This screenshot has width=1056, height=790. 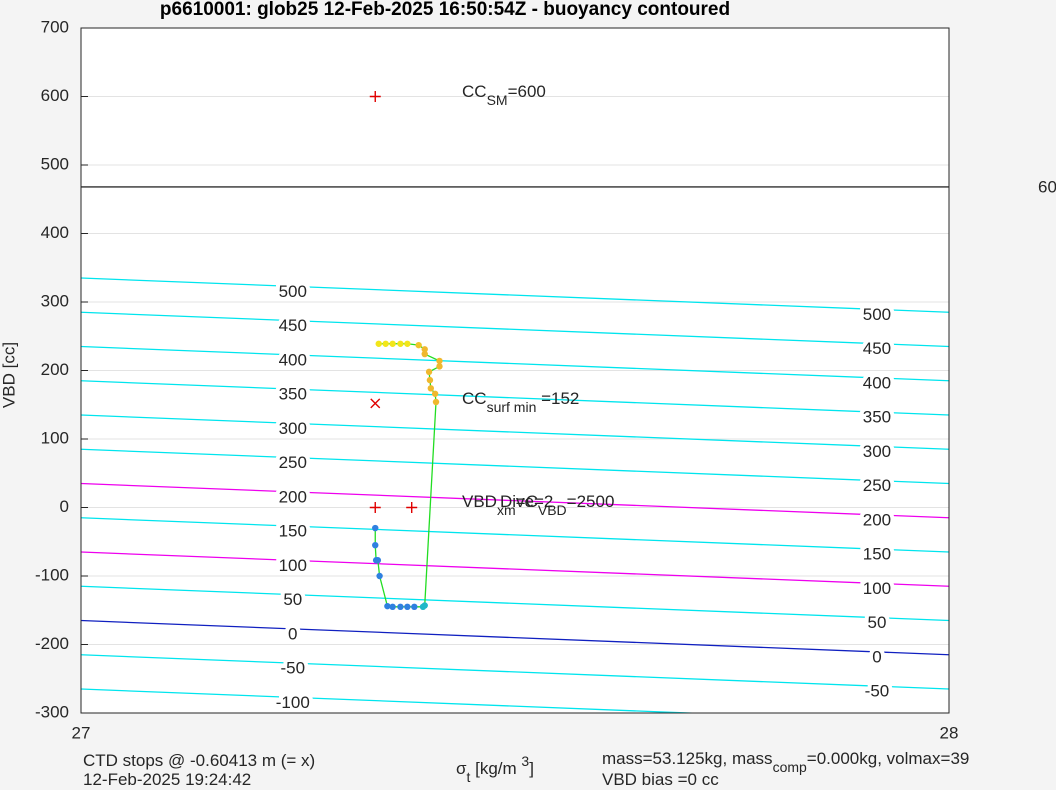 I want to click on footer-text-part: 12-Feb-2025 19:24:42, so click(x=167, y=779).